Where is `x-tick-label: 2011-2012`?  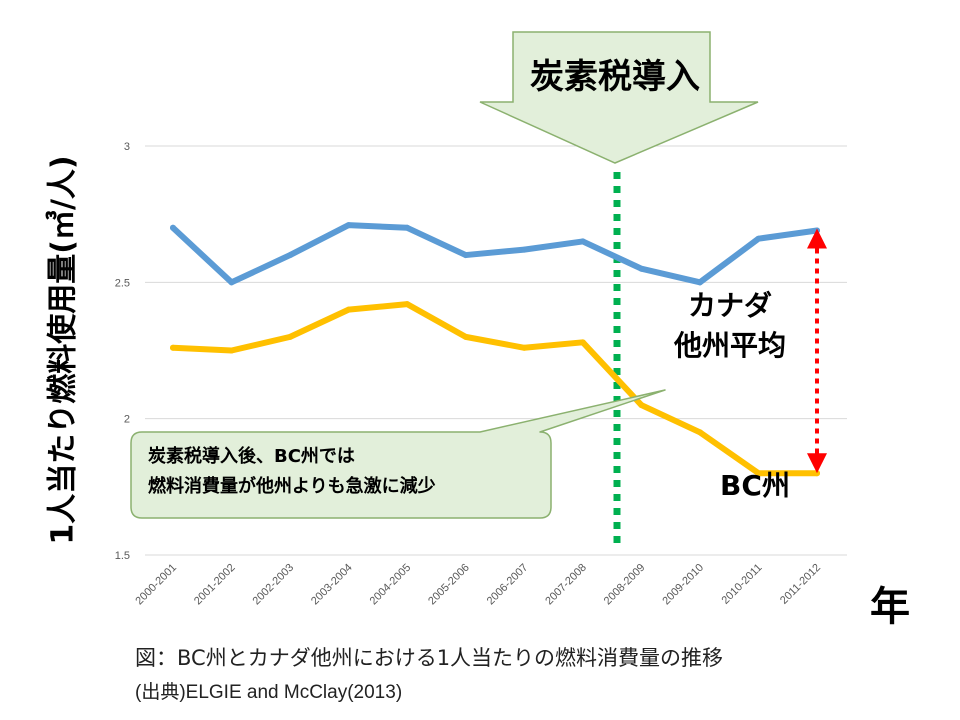 x-tick-label: 2011-2012 is located at coordinates (800, 584).